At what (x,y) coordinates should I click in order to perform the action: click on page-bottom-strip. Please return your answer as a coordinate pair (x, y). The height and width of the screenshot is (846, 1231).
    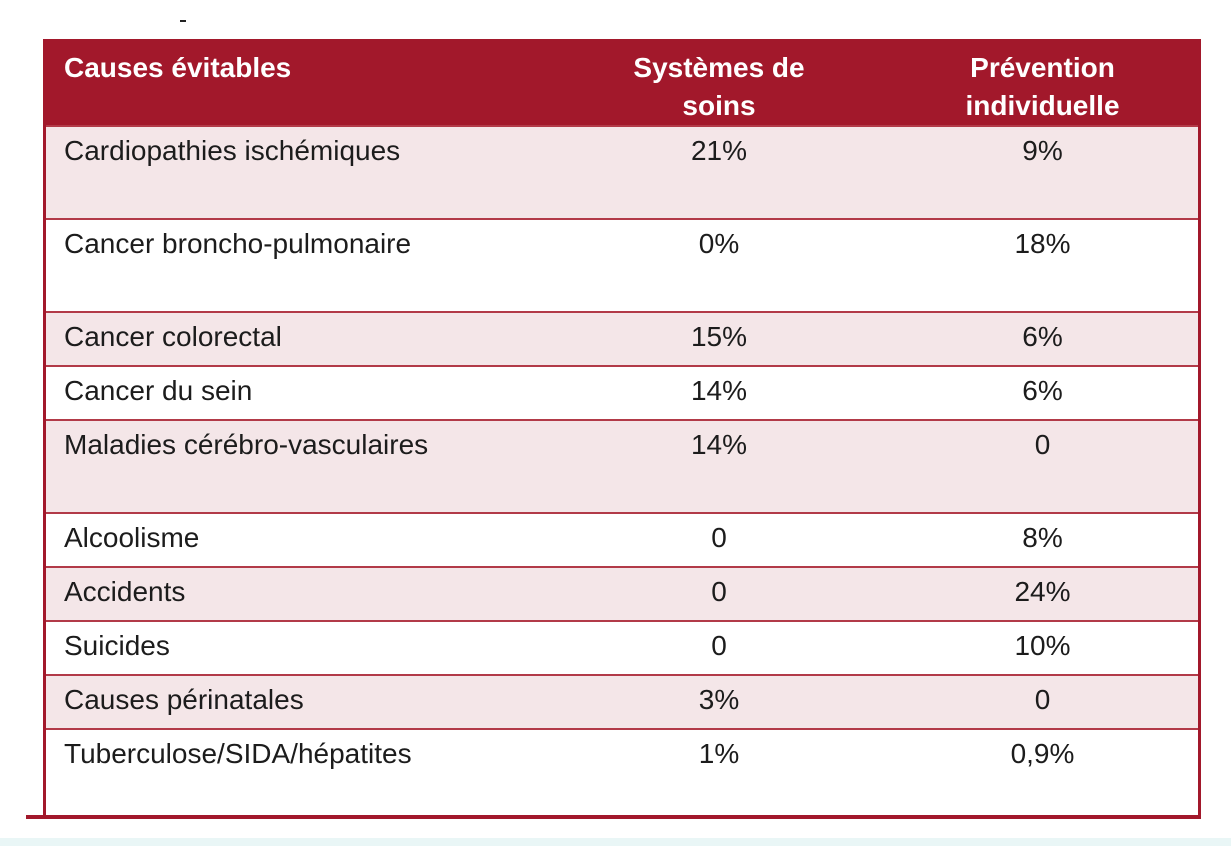
    Looking at the image, I should click on (615, 842).